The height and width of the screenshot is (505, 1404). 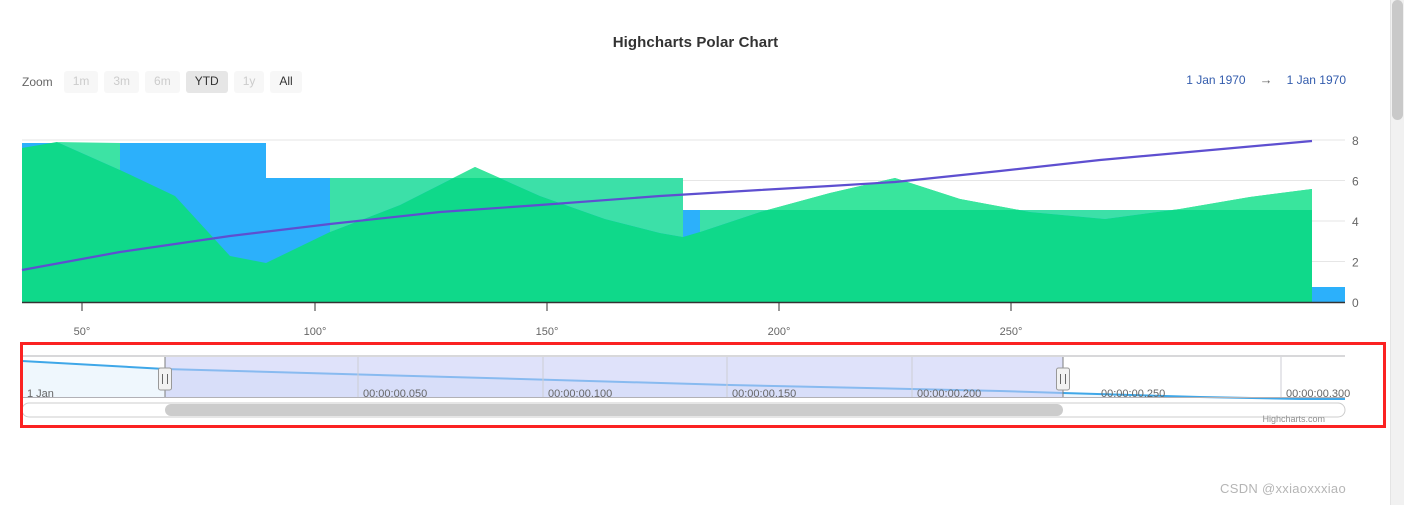 I want to click on range-selector: Zoom 1m 3m 6m YTD 1y All, so click(x=162, y=82).